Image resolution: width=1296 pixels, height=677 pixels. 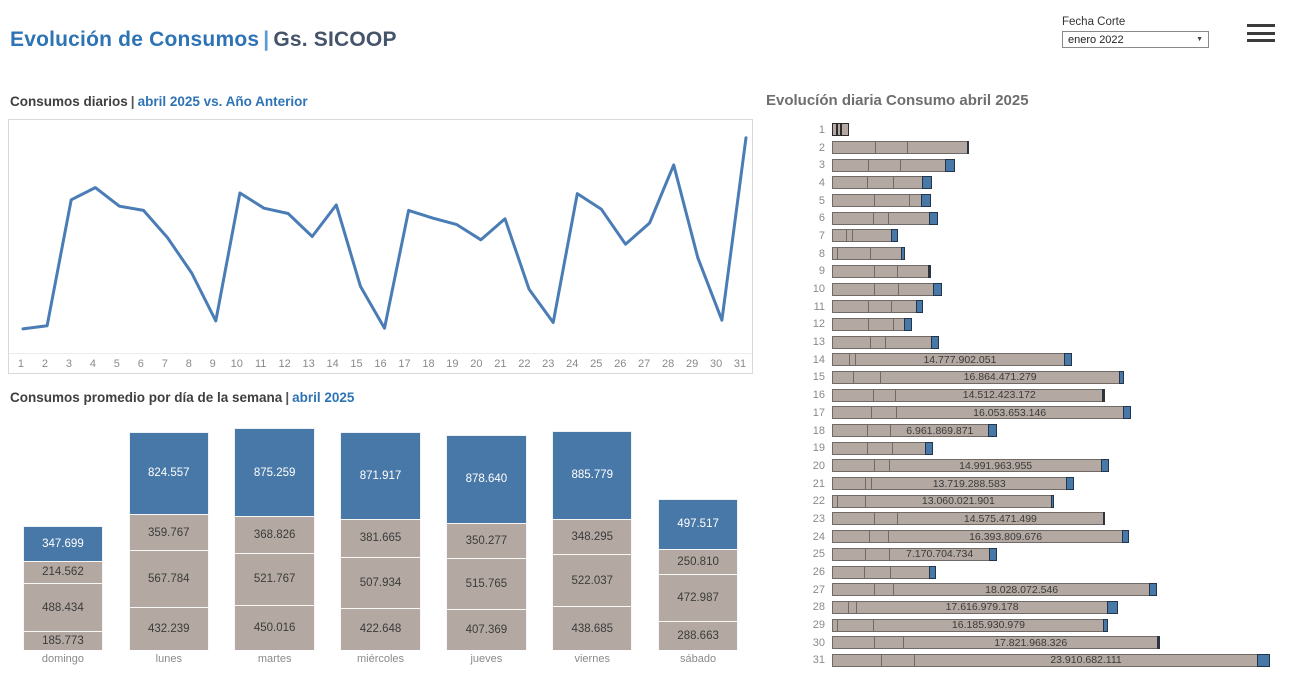 I want to click on stacked-segment: 450.016, so click(x=274, y=627).